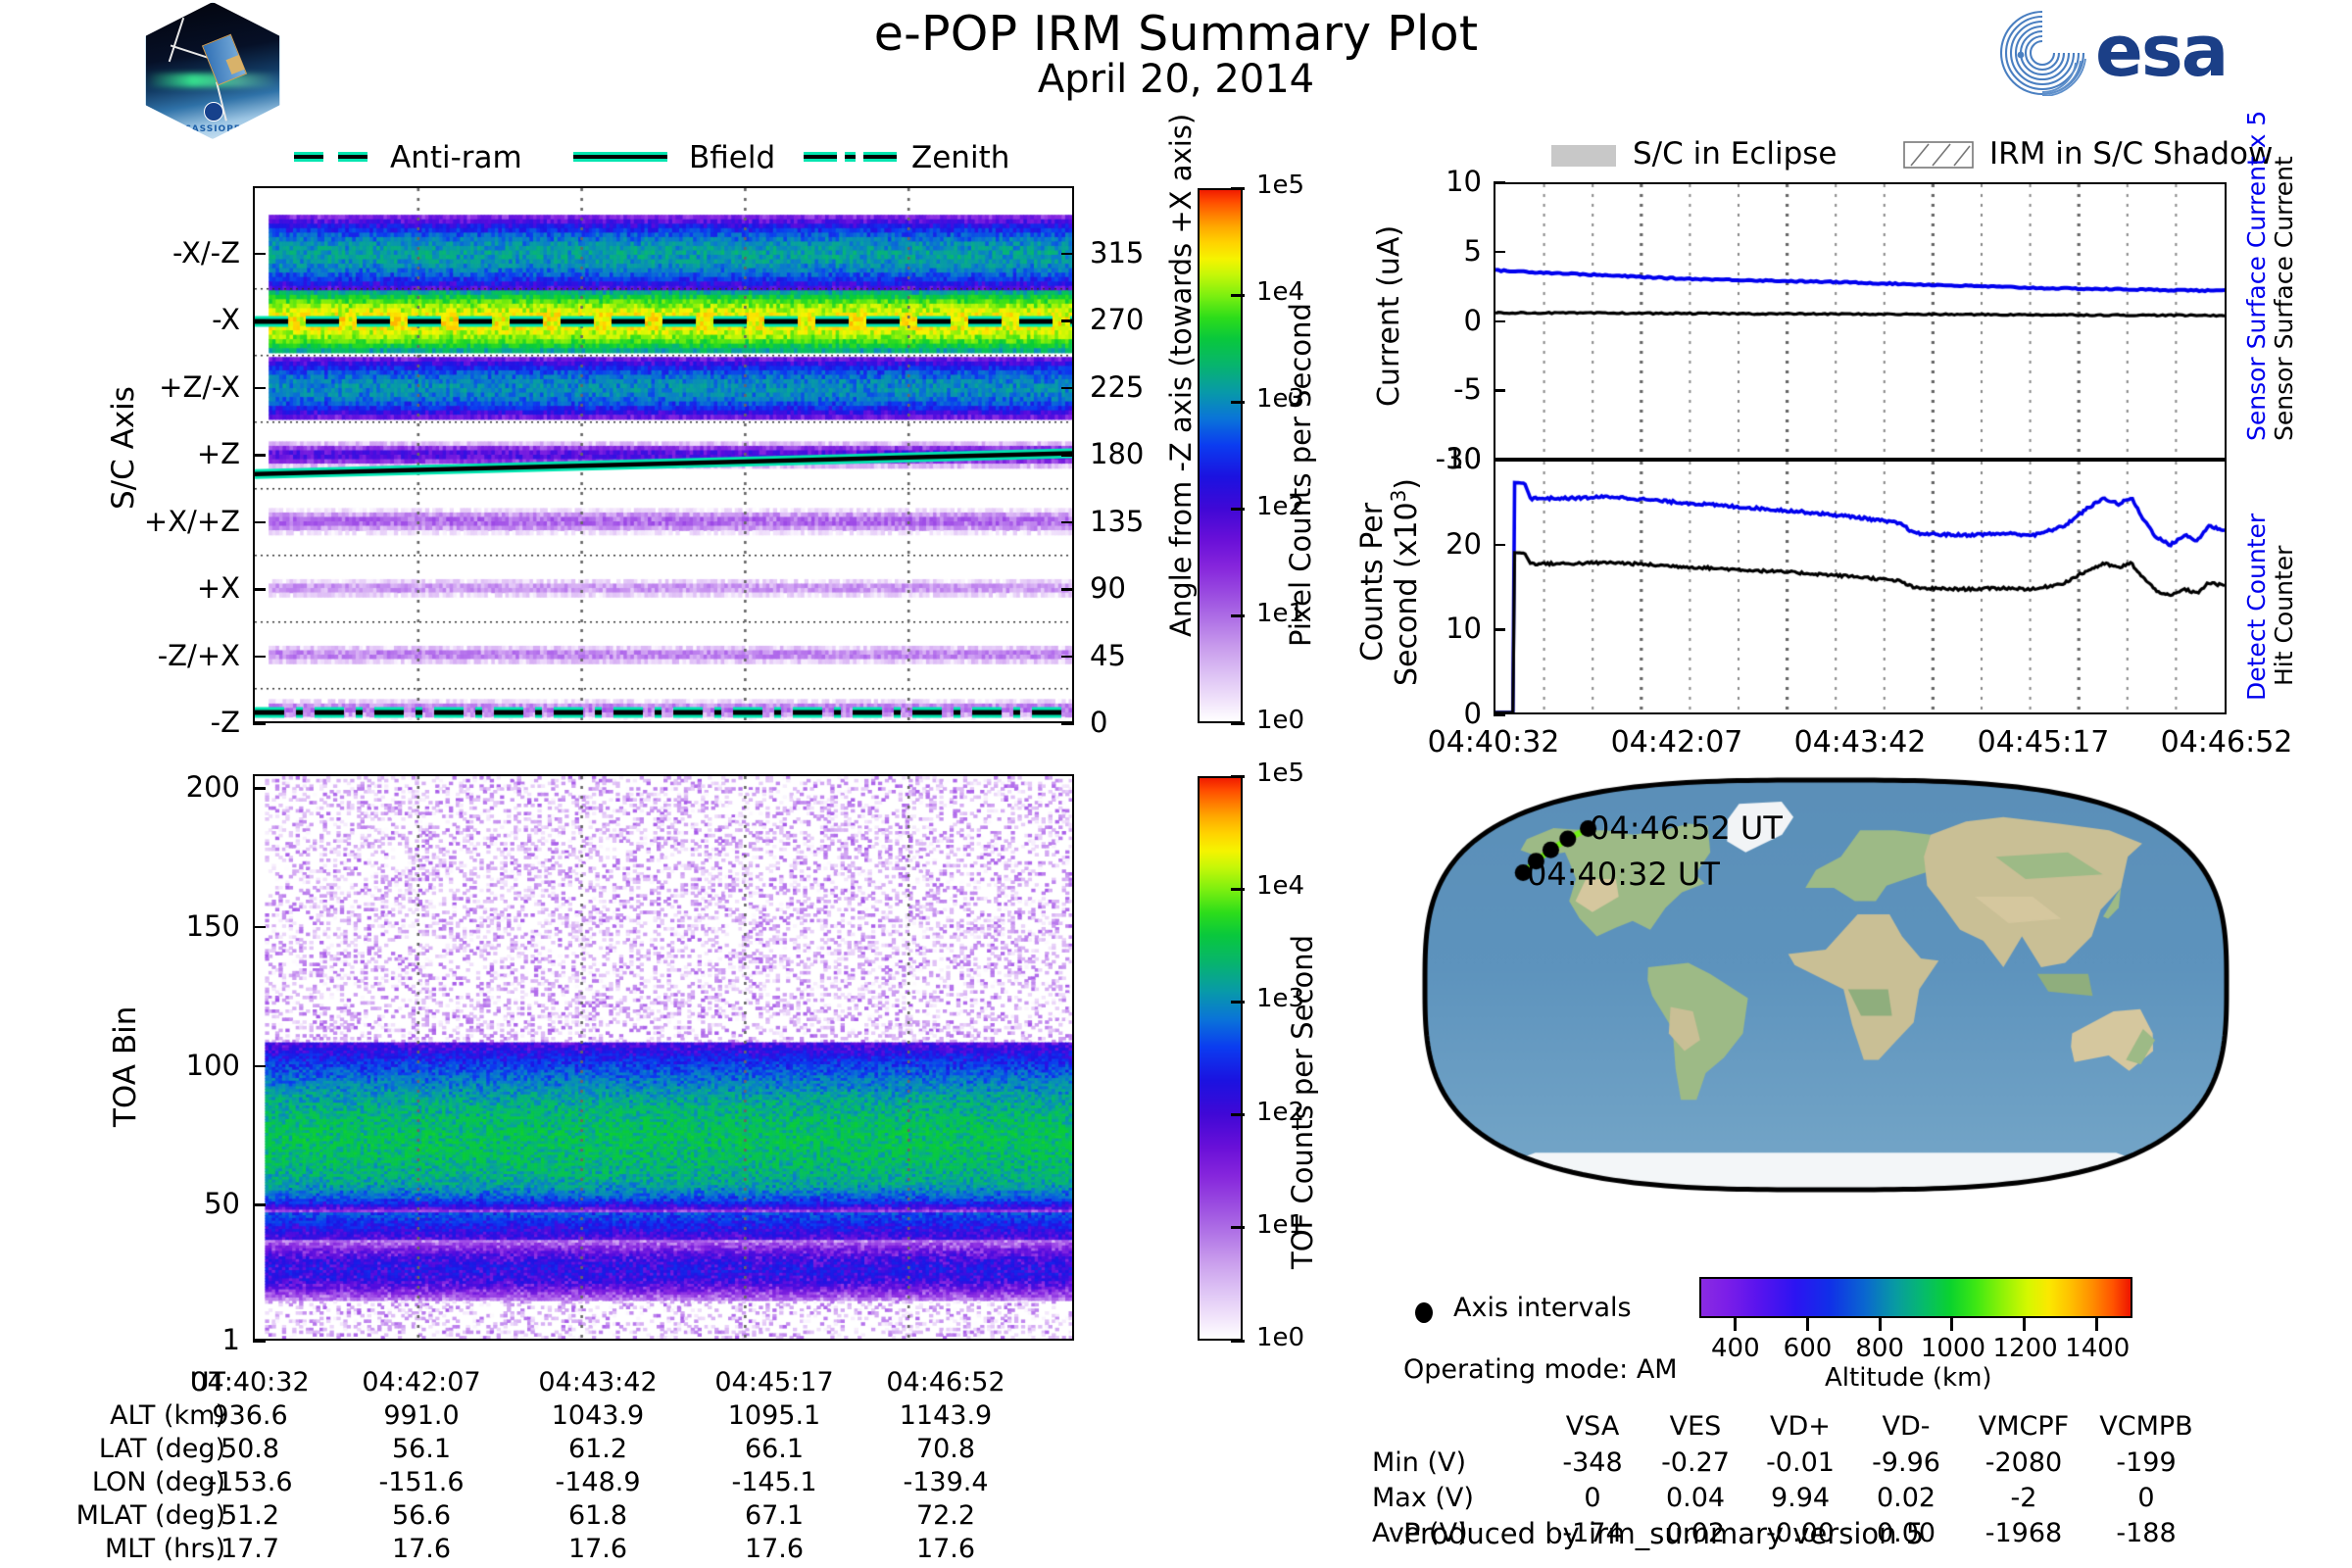 This screenshot has width=2352, height=1568. Describe the element at coordinates (1540, 1369) in the screenshot. I see `operating-mode-label: Operating mode: AM` at that location.